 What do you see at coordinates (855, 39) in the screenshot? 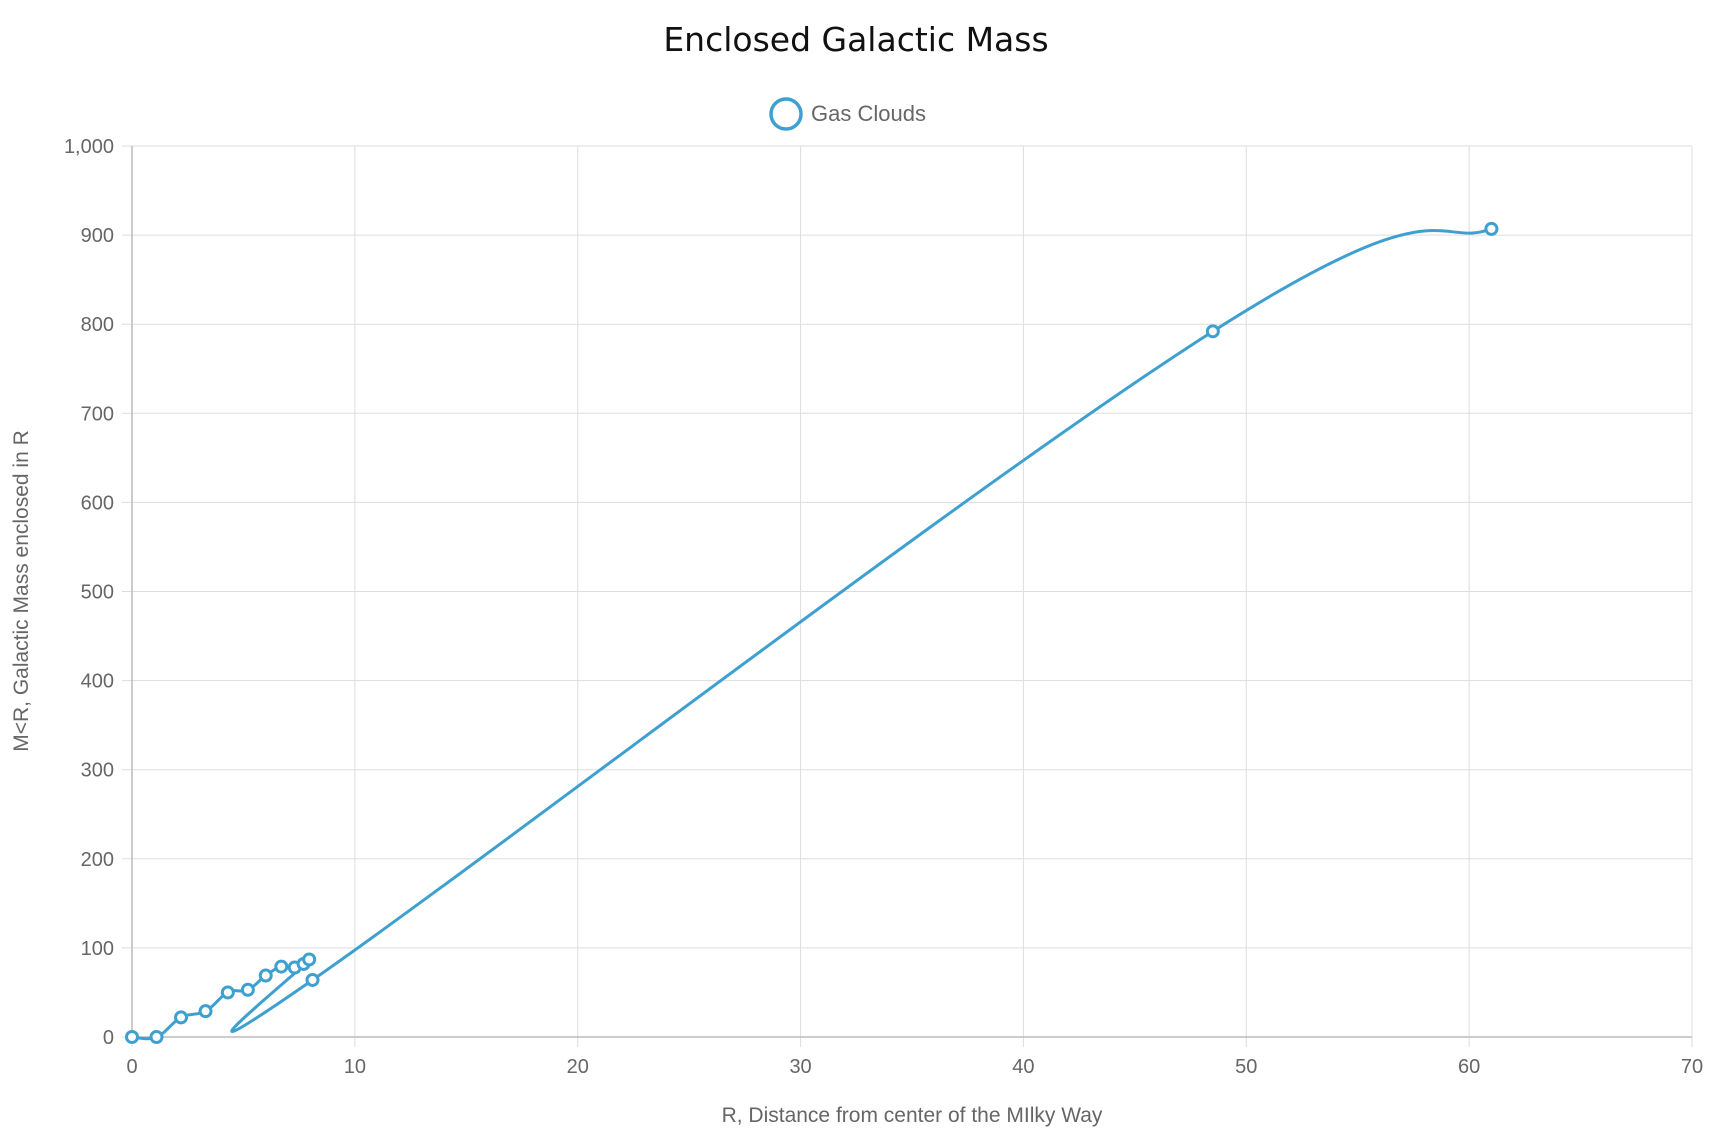
I see `chart-title: Enclosed Galactic Mass` at bounding box center [855, 39].